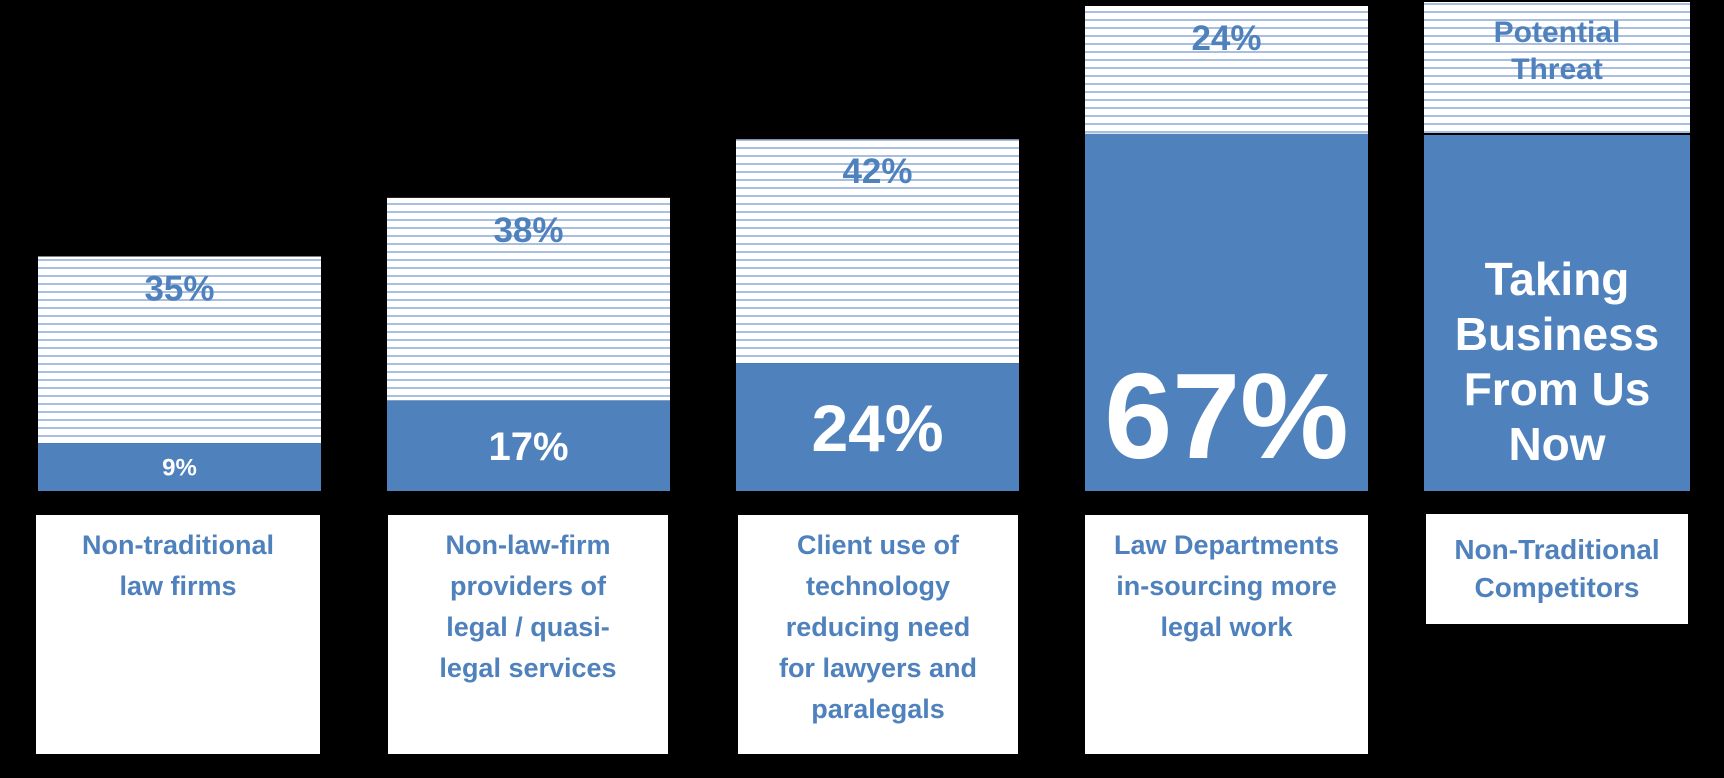  I want to click on data-label-current-1: 17%, so click(528, 447).